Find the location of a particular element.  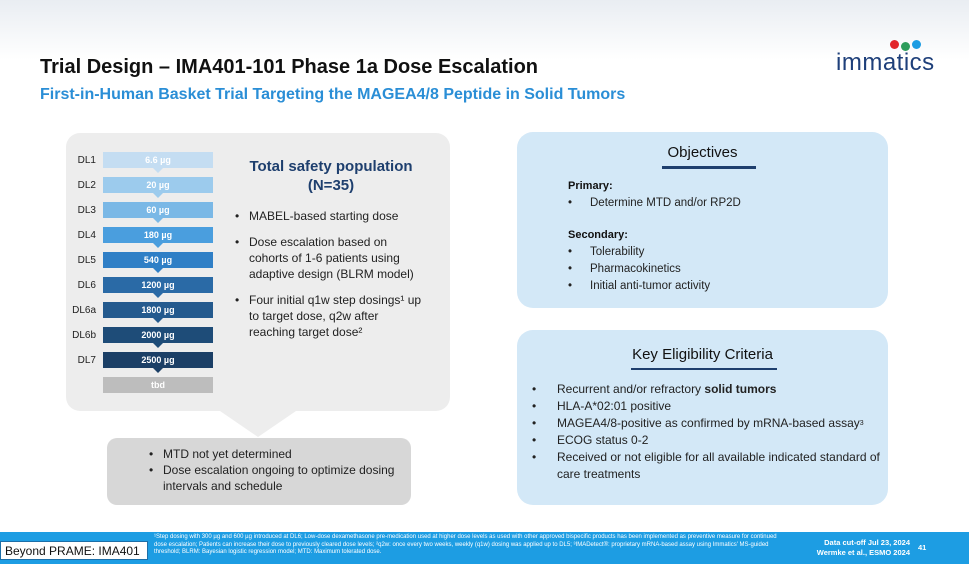

list-item: MABEL-based starting dose is located at coordinates (330, 216).